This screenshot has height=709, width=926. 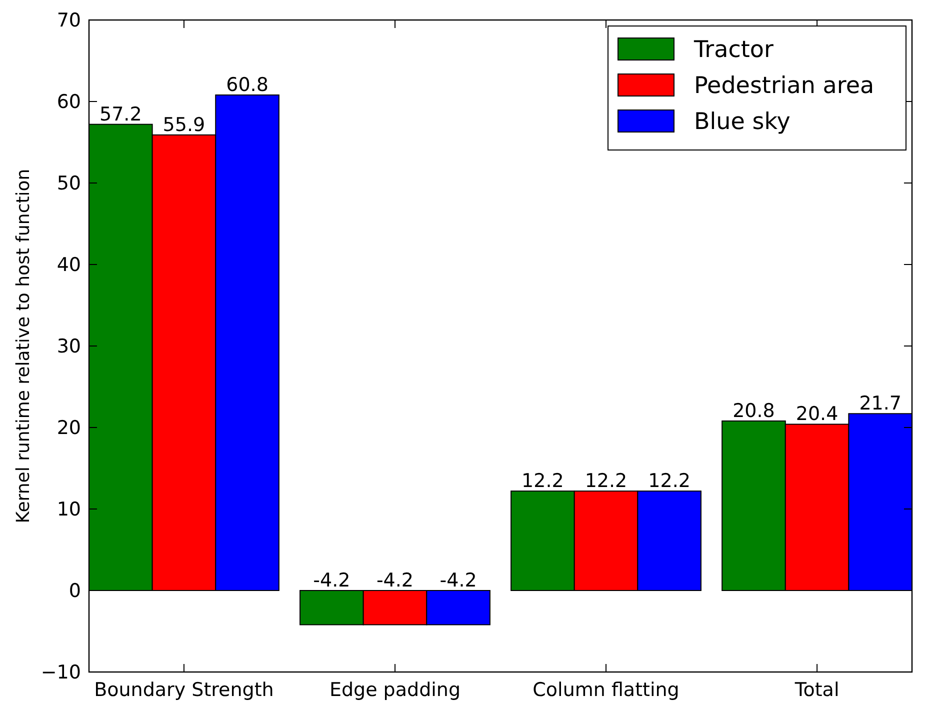 I want to click on y-tick-label: 10, so click(x=68, y=509).